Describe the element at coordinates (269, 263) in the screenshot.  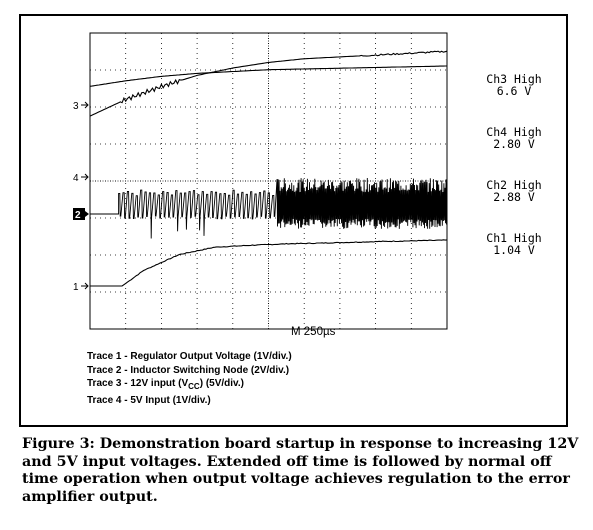
I see `trace-1-line` at that location.